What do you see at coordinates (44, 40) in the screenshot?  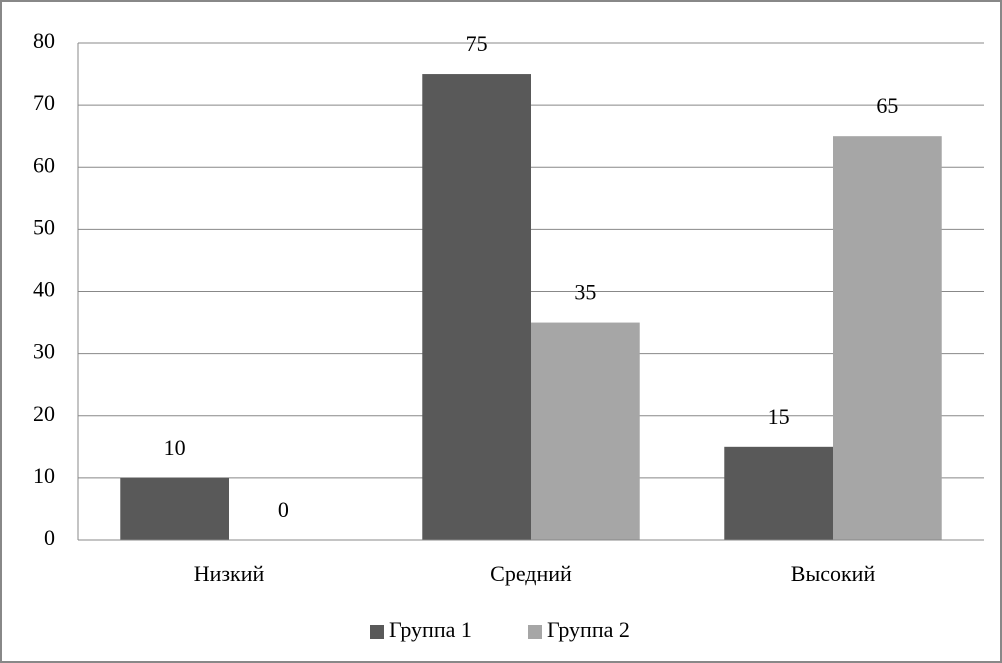 I see `y-tick-label: 80` at bounding box center [44, 40].